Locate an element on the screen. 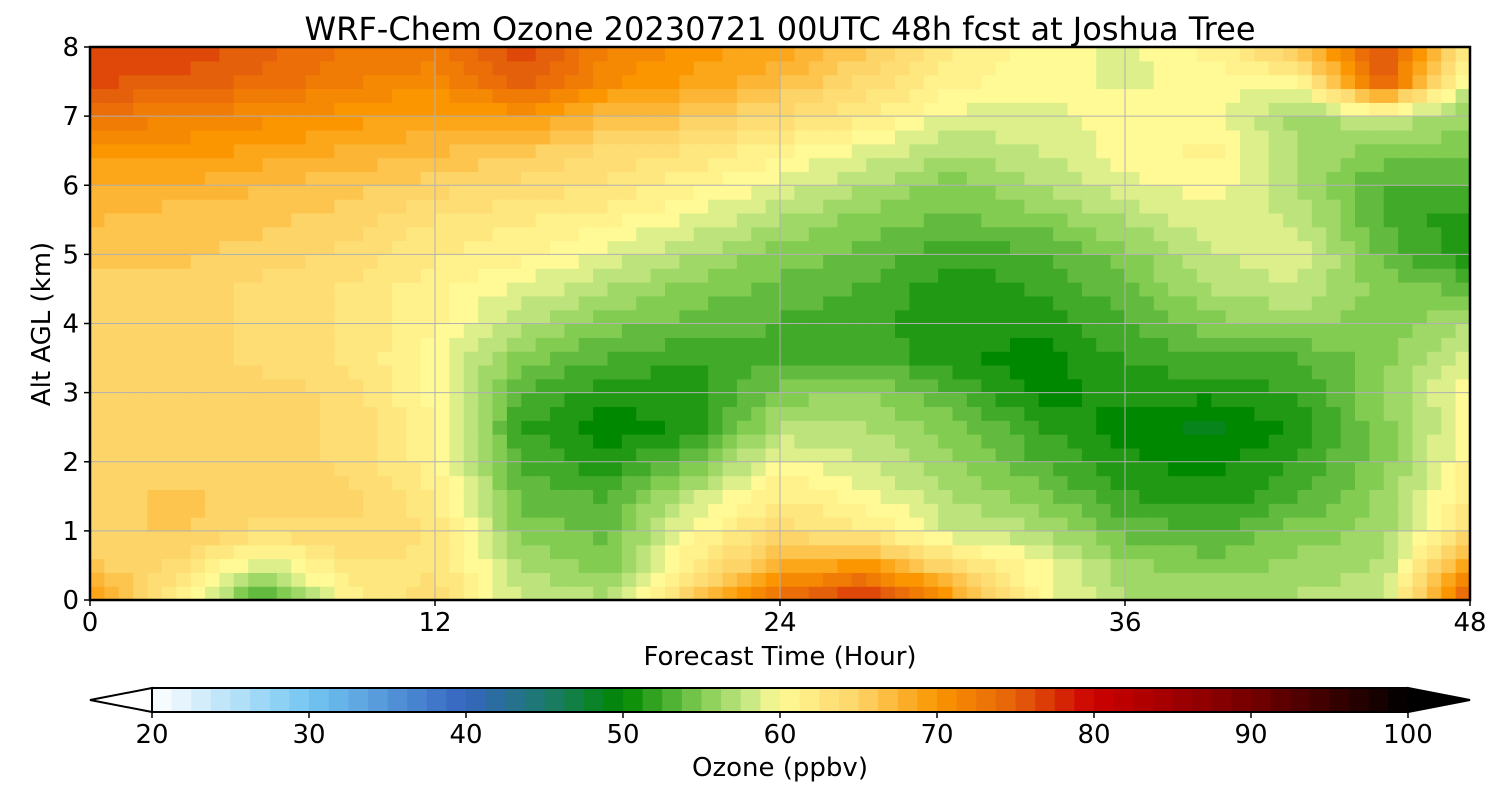  colorbar-segment is located at coordinates (1006, 700).